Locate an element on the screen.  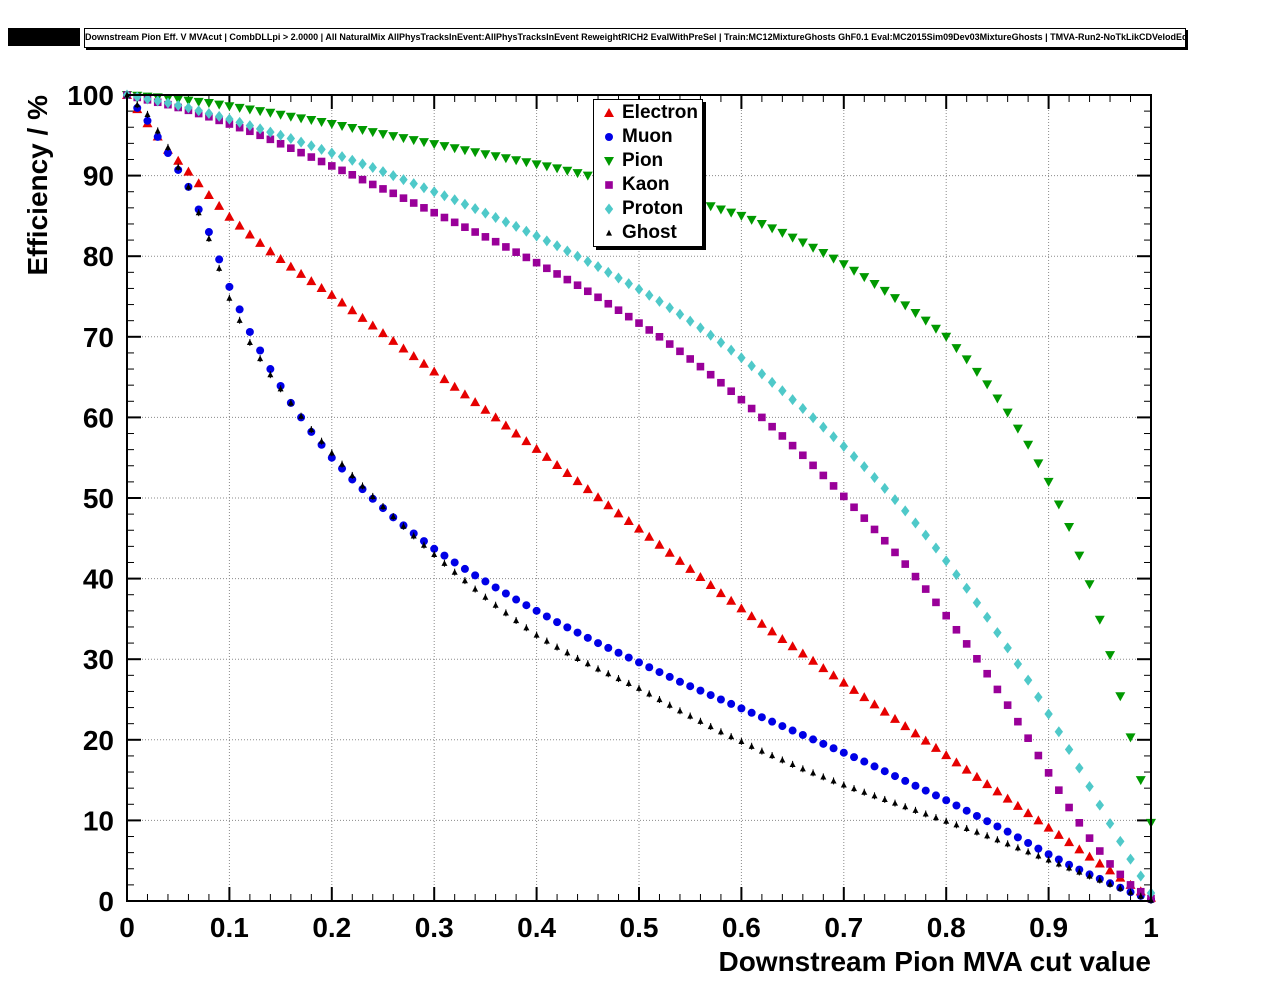
small-triangle-up-marker-icon is located at coordinates (609, 233).